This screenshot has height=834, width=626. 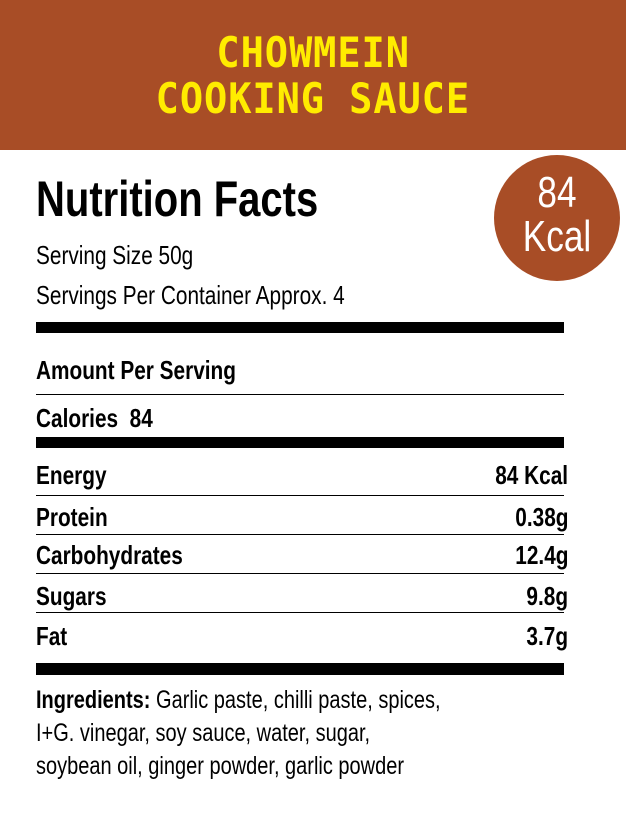 What do you see at coordinates (136, 370) in the screenshot?
I see `amount-per-serving: Amount Per Serving` at bounding box center [136, 370].